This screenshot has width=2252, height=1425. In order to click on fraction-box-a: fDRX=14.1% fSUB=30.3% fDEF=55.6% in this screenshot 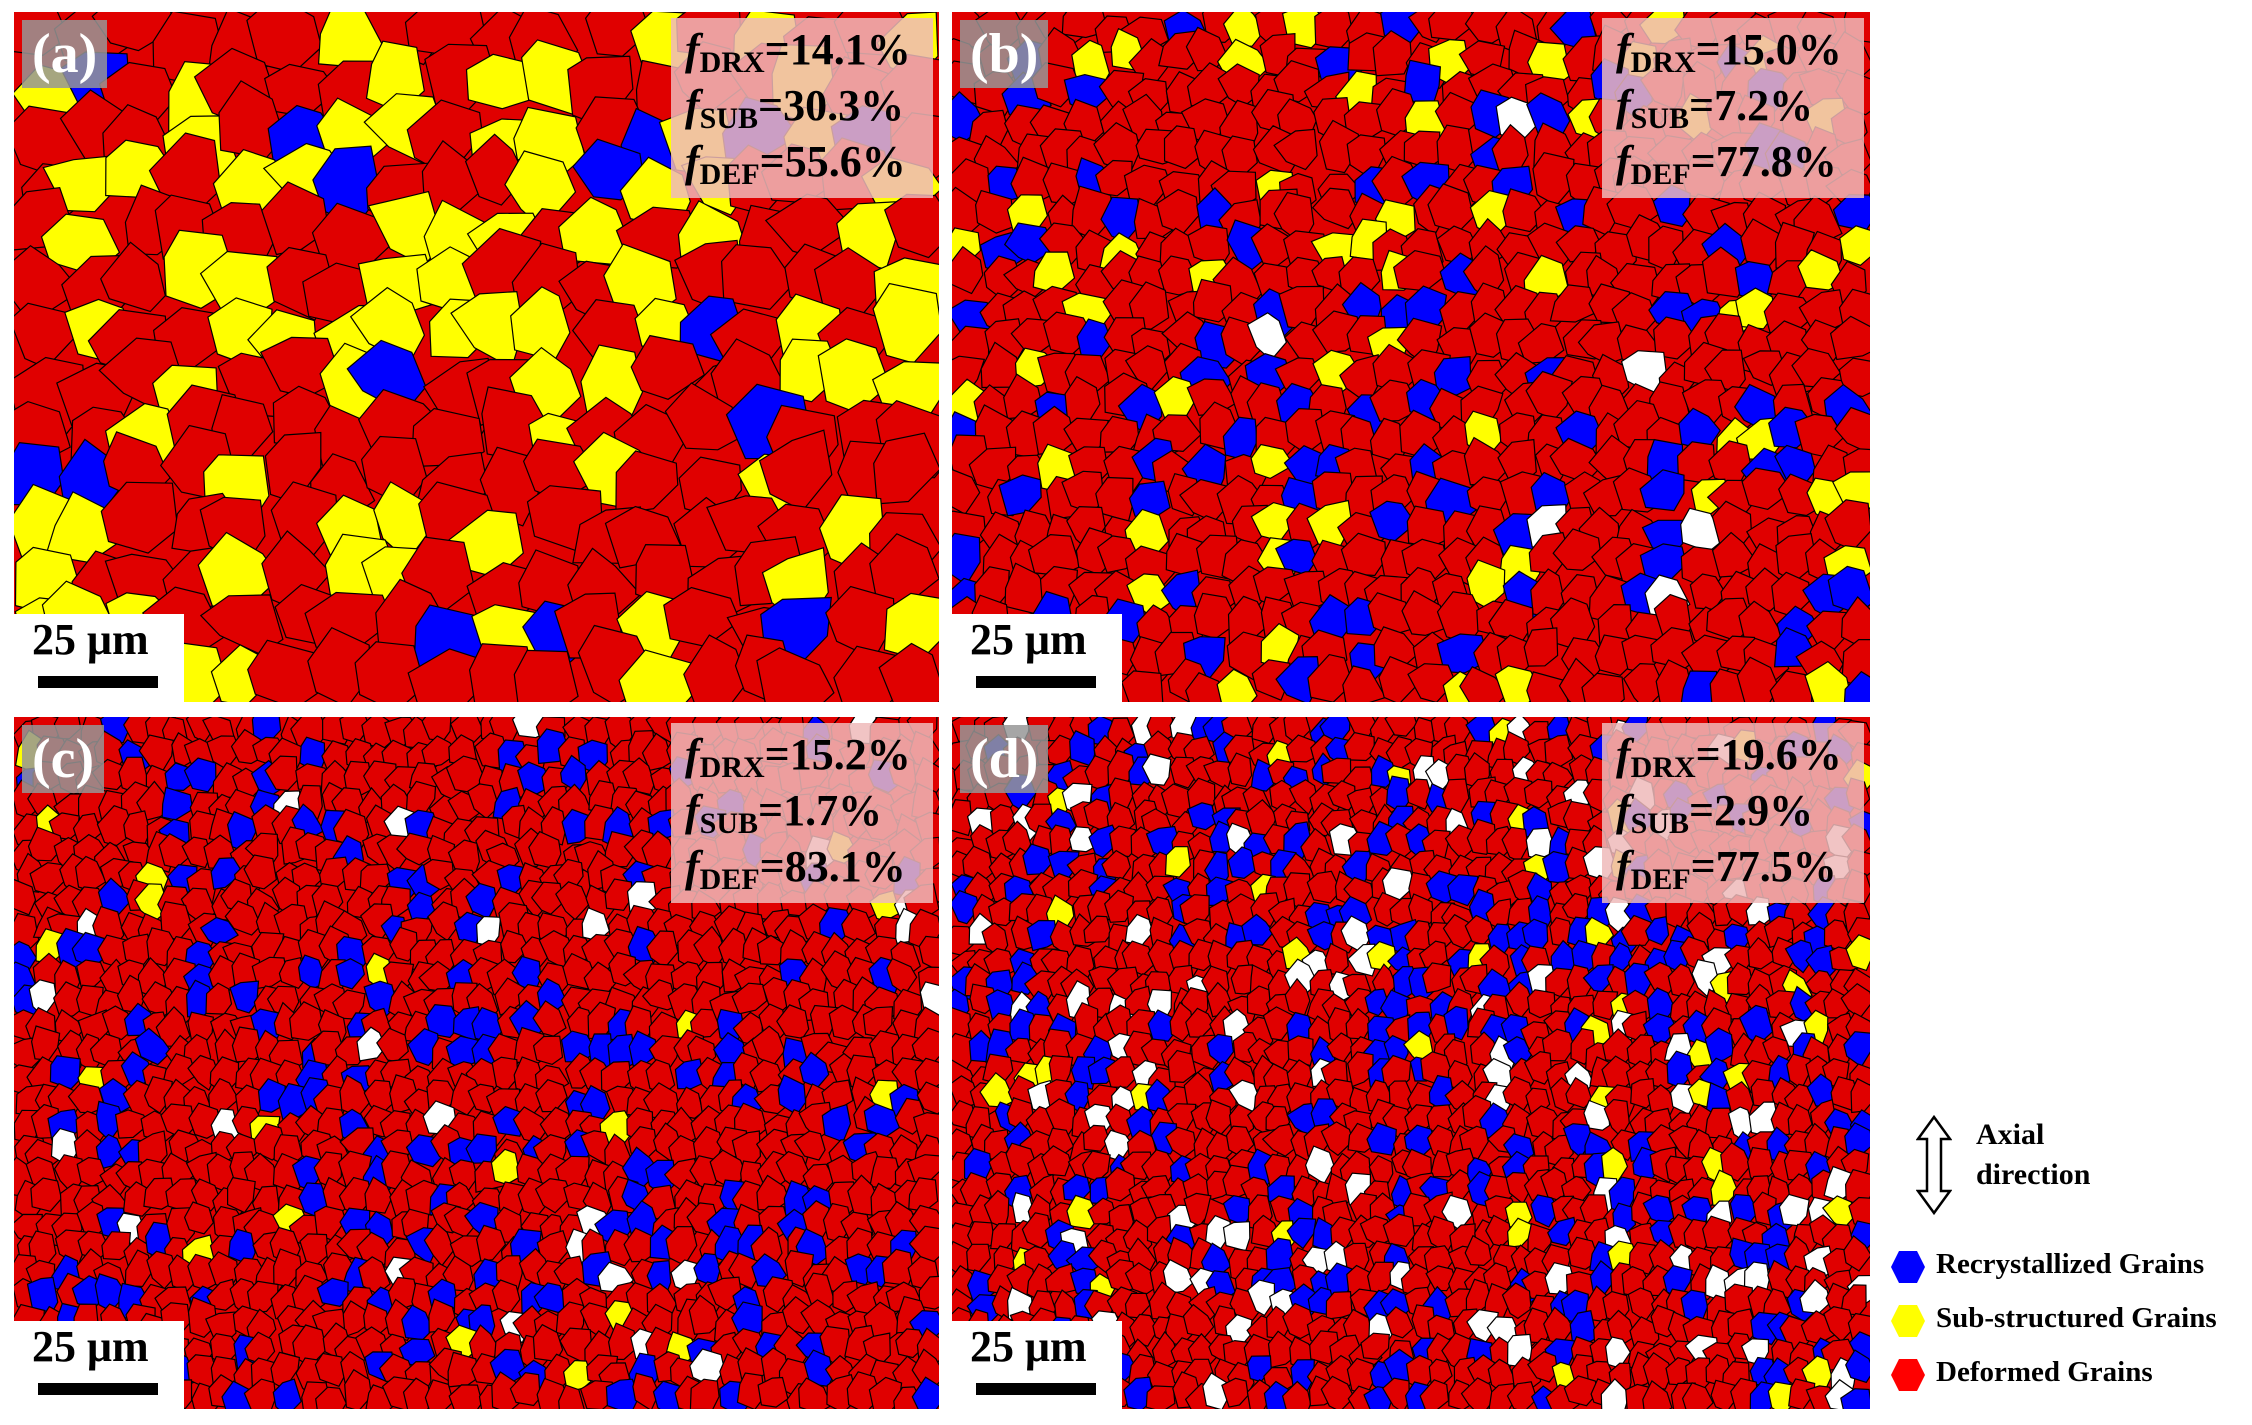, I will do `click(802, 108)`.